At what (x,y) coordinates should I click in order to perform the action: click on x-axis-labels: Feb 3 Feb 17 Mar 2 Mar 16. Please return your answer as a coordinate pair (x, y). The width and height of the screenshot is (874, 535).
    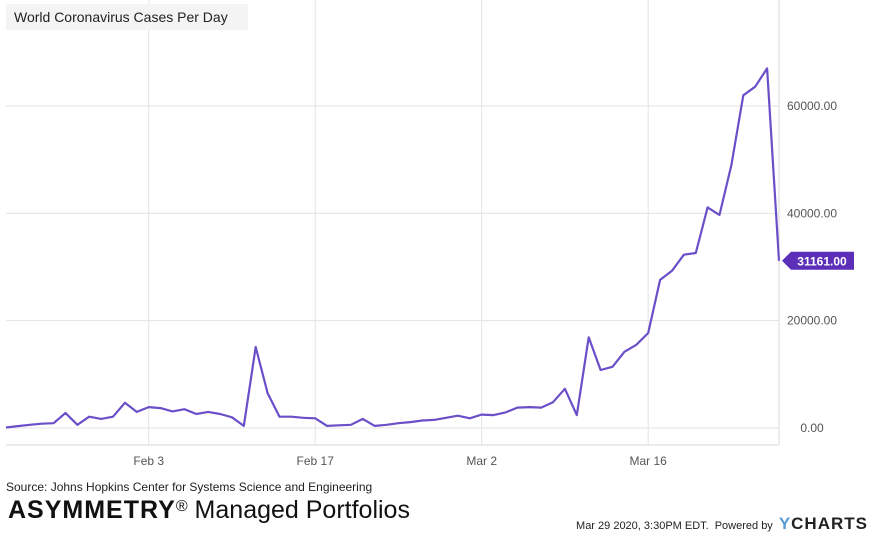
    Looking at the image, I should click on (400, 461).